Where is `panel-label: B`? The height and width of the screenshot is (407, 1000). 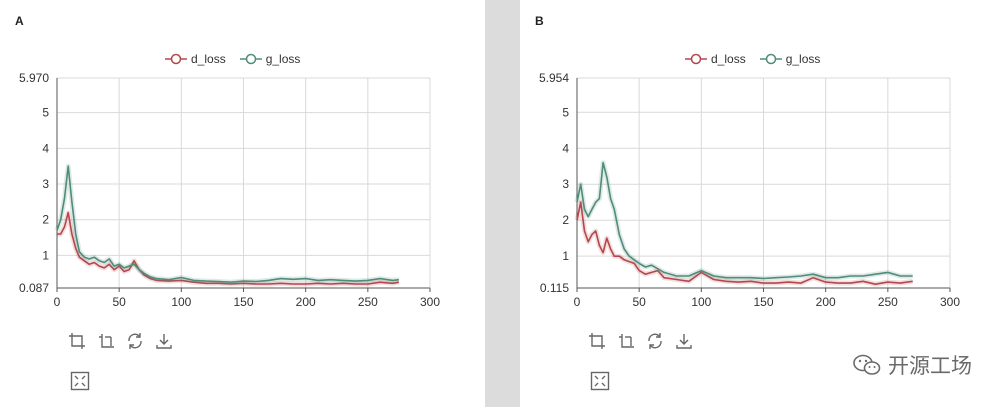 panel-label: B is located at coordinates (539, 21).